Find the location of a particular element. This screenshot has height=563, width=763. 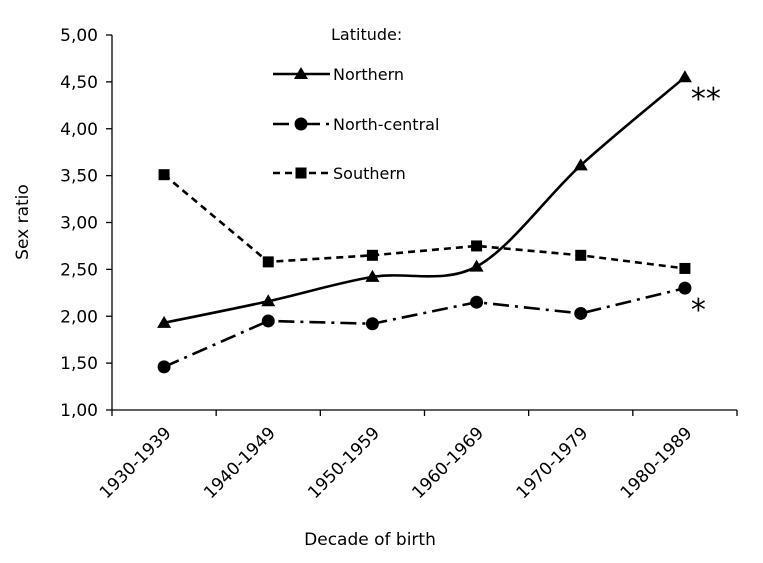

x-tick-label: 1940-1949 is located at coordinates (240, 463).